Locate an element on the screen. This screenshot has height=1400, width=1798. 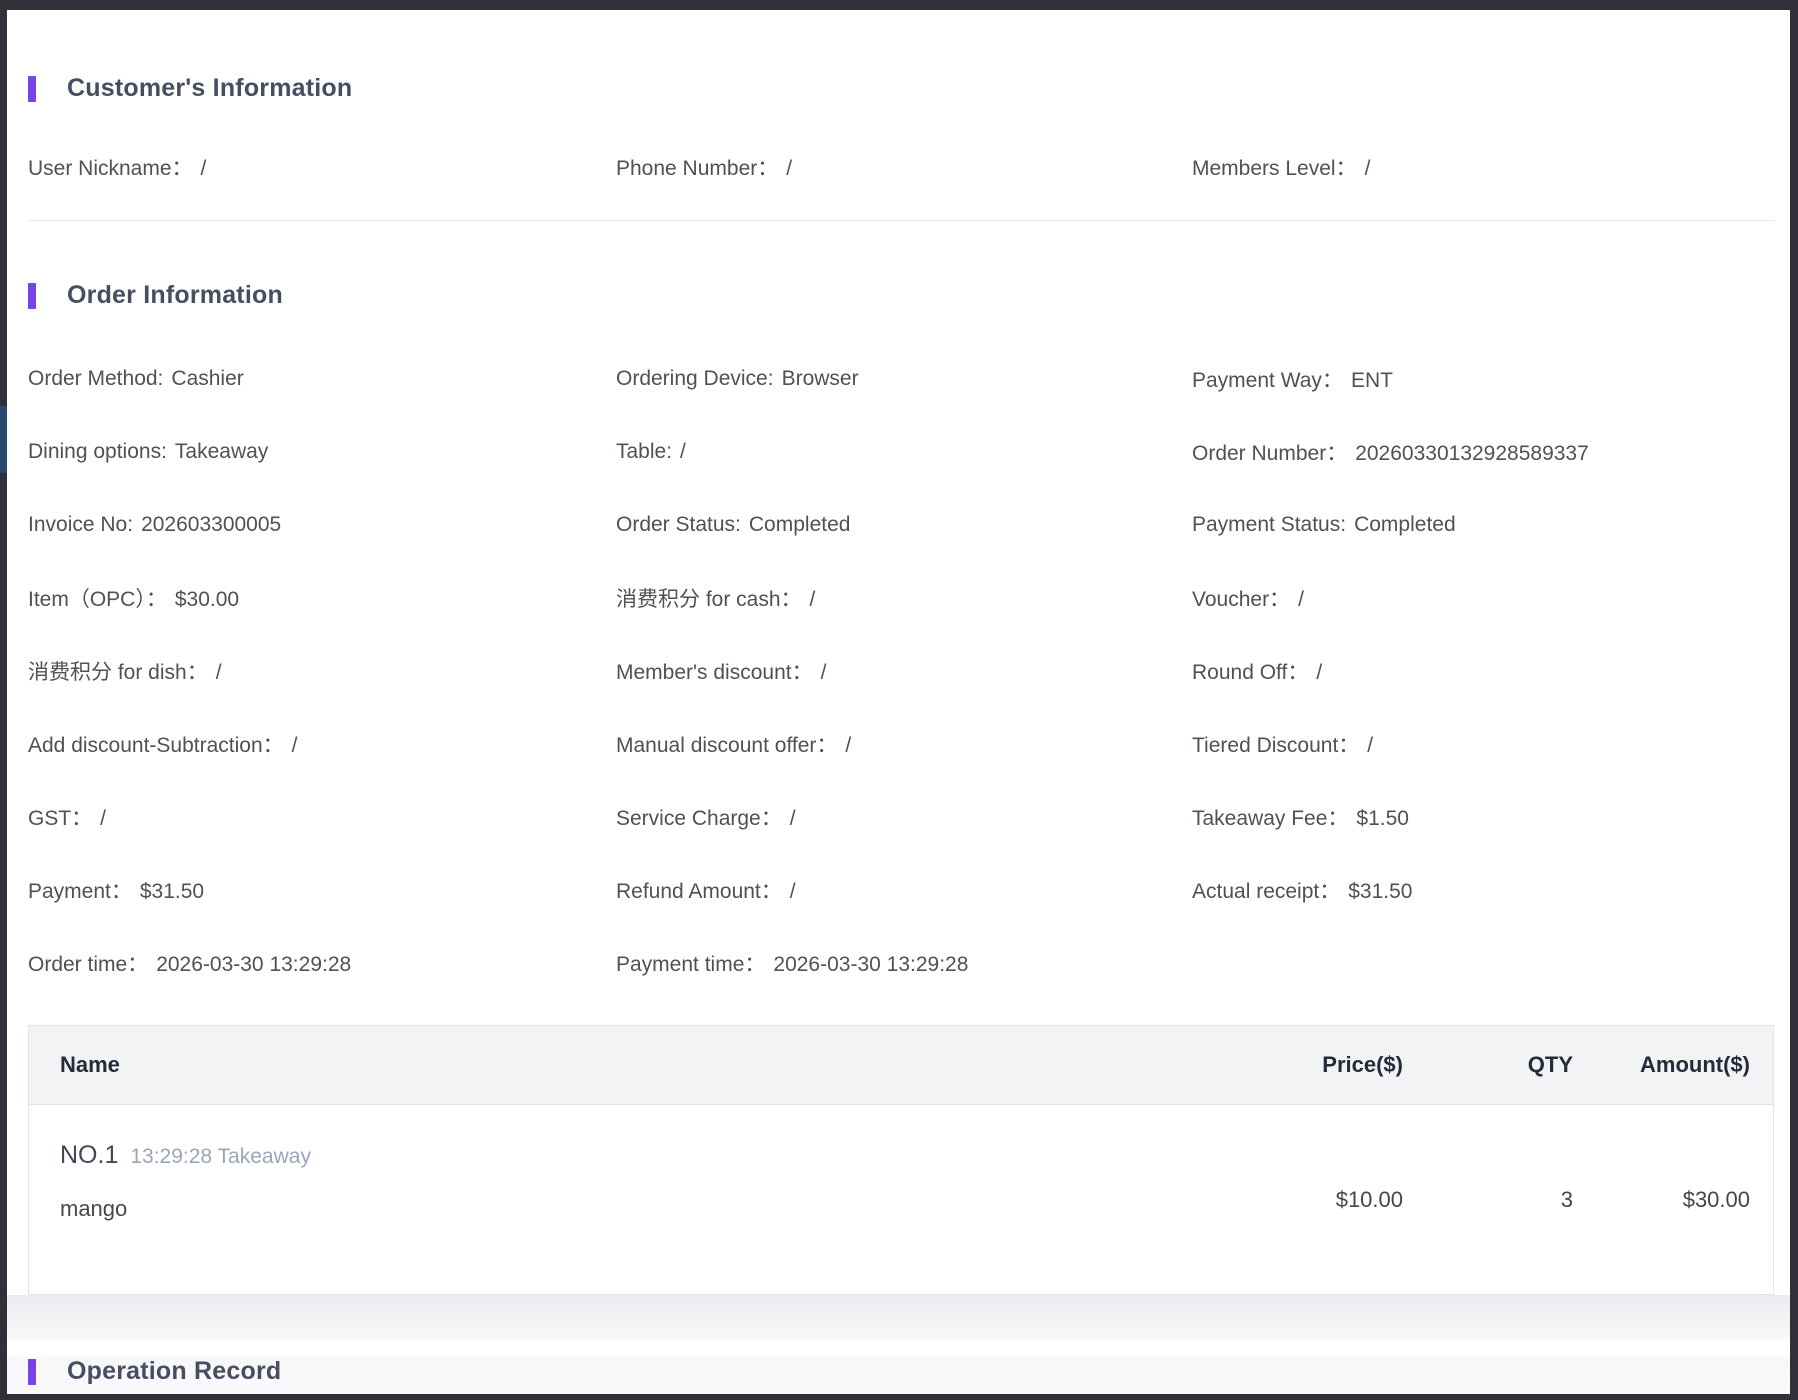
info-field: Payment： $31.50 is located at coordinates (322, 890).